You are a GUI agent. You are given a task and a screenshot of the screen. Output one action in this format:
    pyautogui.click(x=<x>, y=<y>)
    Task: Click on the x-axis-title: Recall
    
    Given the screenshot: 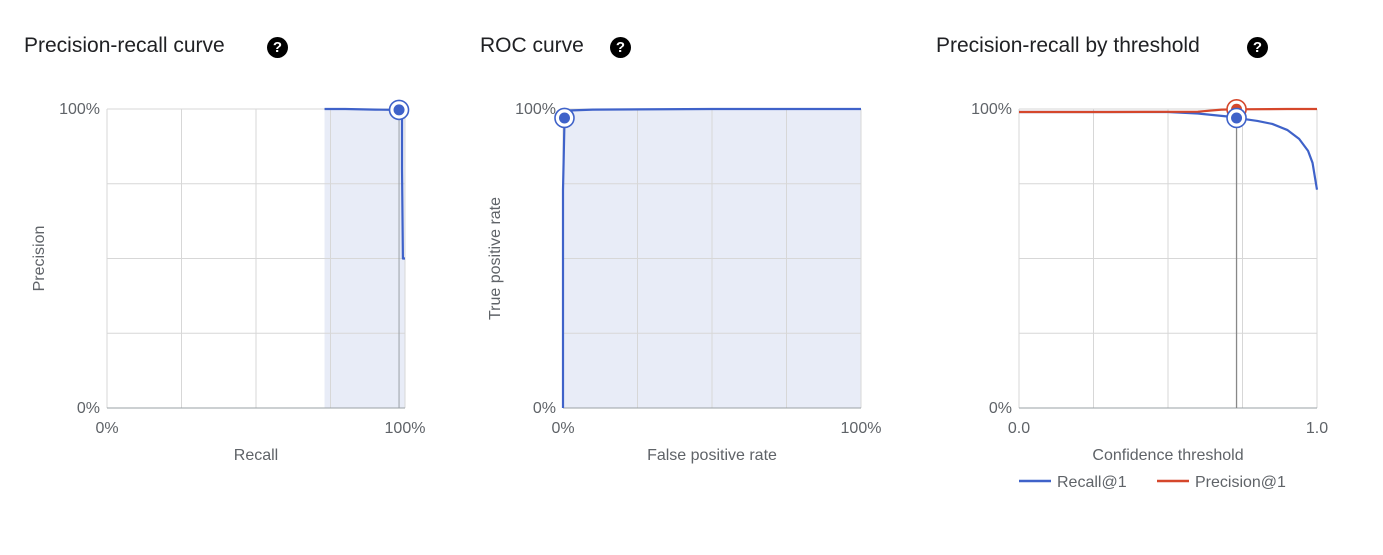 What is the action you would take?
    pyautogui.click(x=256, y=455)
    